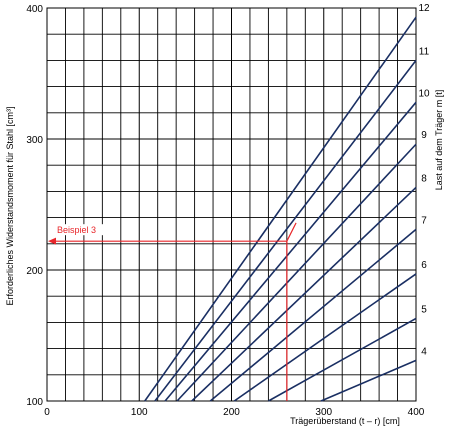 Image resolution: width=450 pixels, height=430 pixels. What do you see at coordinates (47, 412) in the screenshot?
I see `x-origin-label: 0` at bounding box center [47, 412].